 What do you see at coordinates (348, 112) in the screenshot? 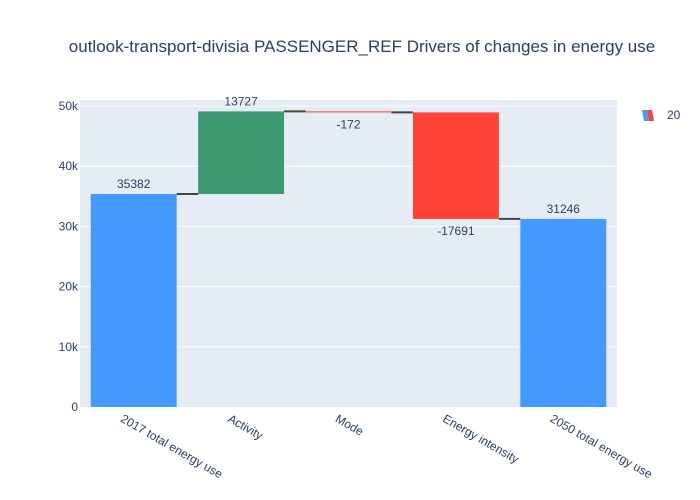
I see `bar-mode` at bounding box center [348, 112].